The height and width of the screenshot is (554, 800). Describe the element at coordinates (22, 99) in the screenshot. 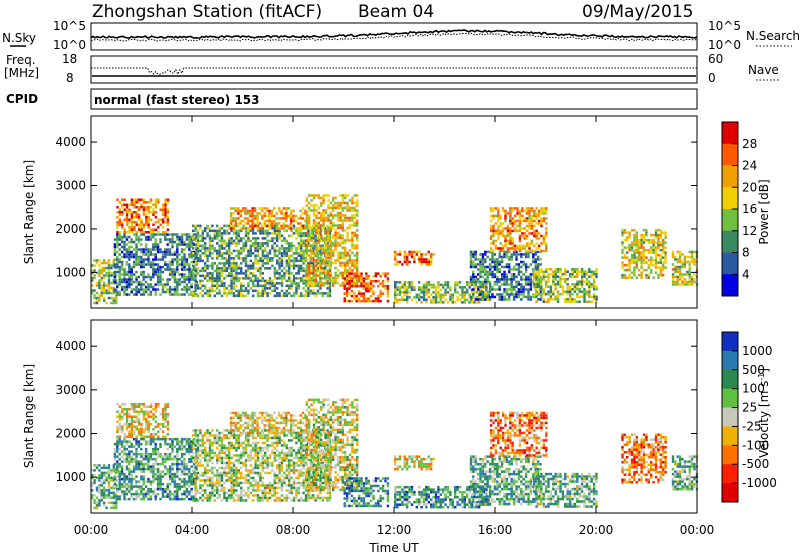

I see `cpid-label: CPID` at that location.